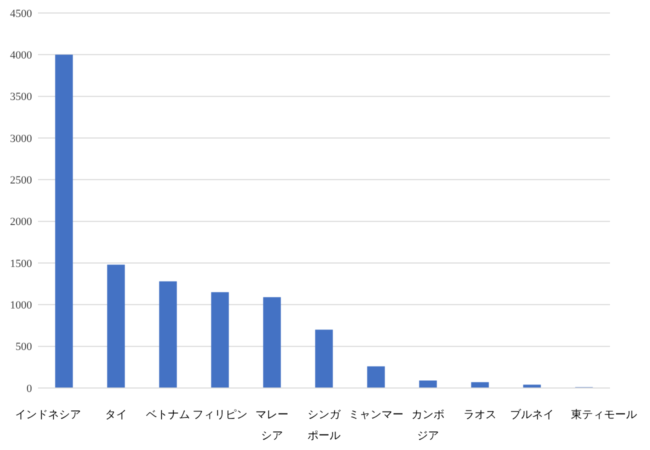 The image size is (650, 450). Describe the element at coordinates (480, 414) in the screenshot. I see `x-tick-label: ラオス` at that location.